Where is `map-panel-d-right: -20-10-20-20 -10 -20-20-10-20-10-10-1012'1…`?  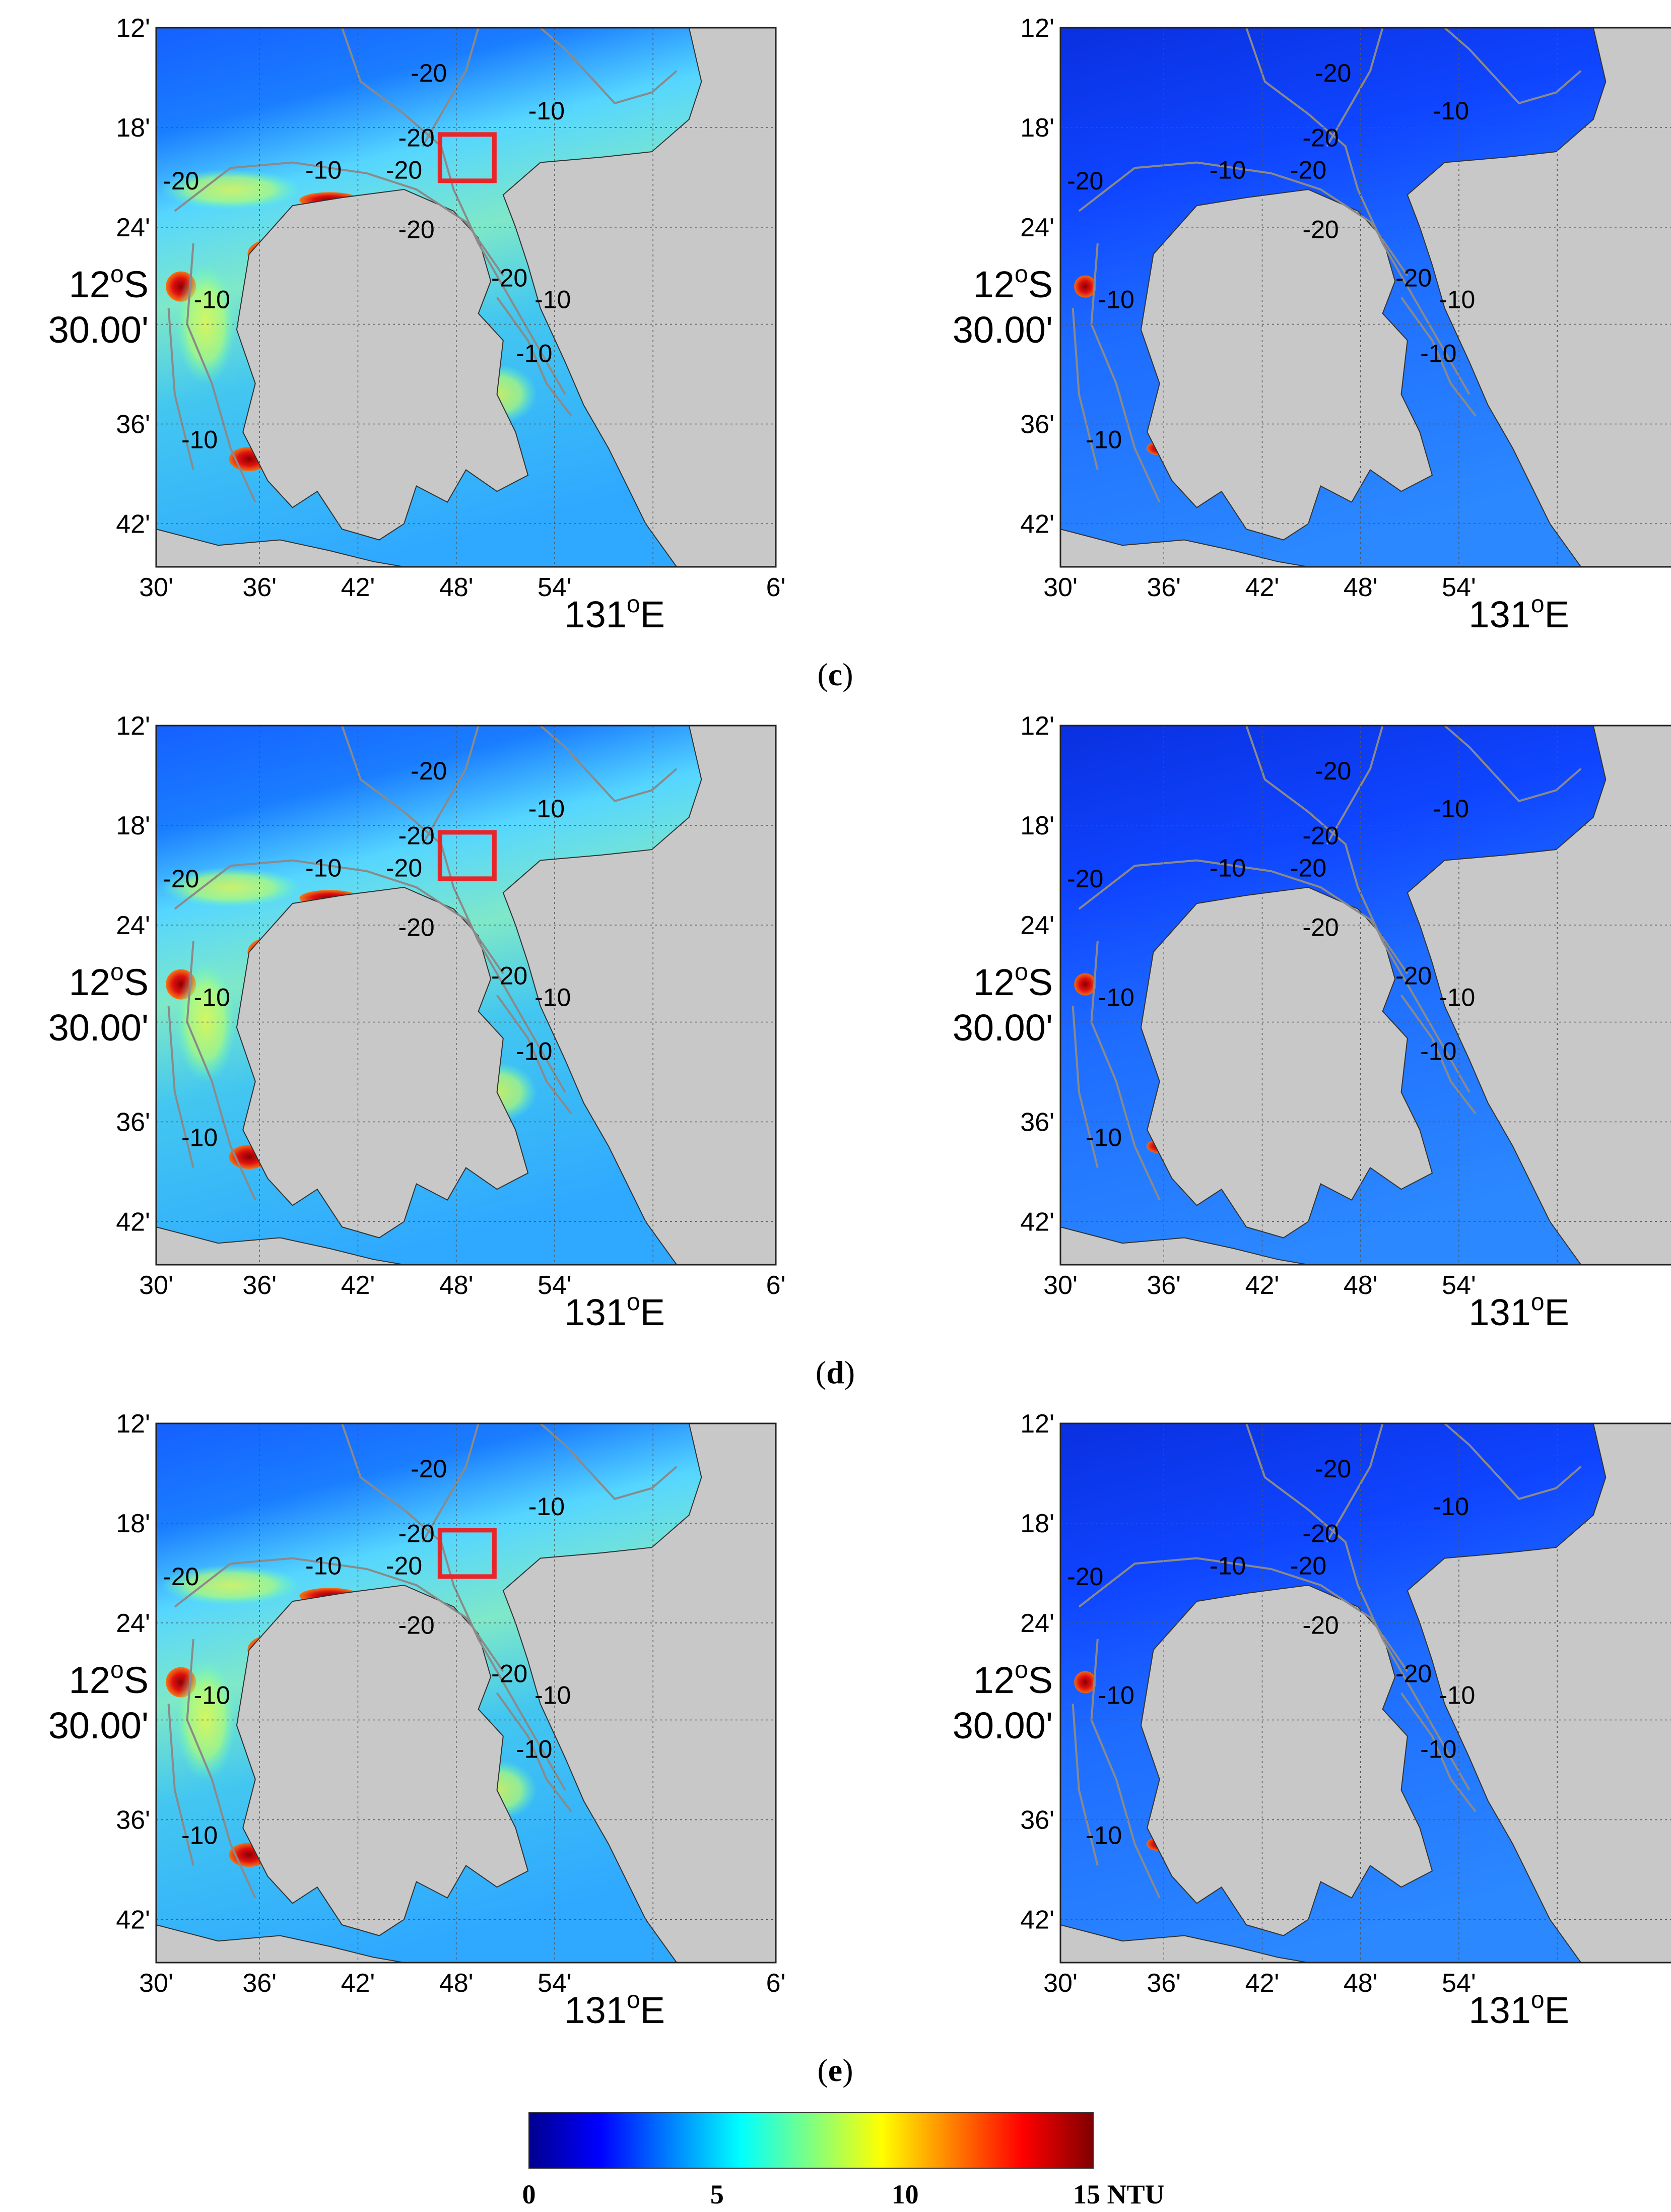
map-panel-d-right: -20-10-20-20 -10 -20-20-10-20-10-10-1012'1… is located at coordinates (1312, 1022).